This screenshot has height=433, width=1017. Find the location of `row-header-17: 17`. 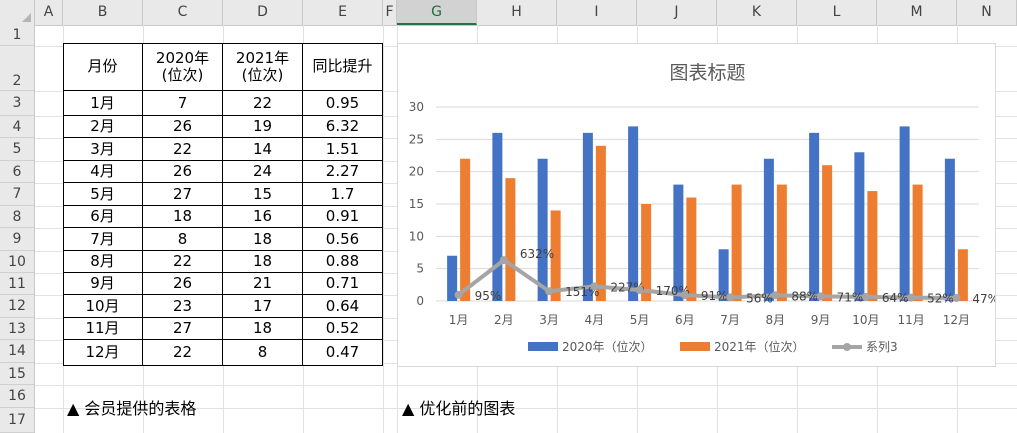

row-header-17: 17 is located at coordinates (17, 420).